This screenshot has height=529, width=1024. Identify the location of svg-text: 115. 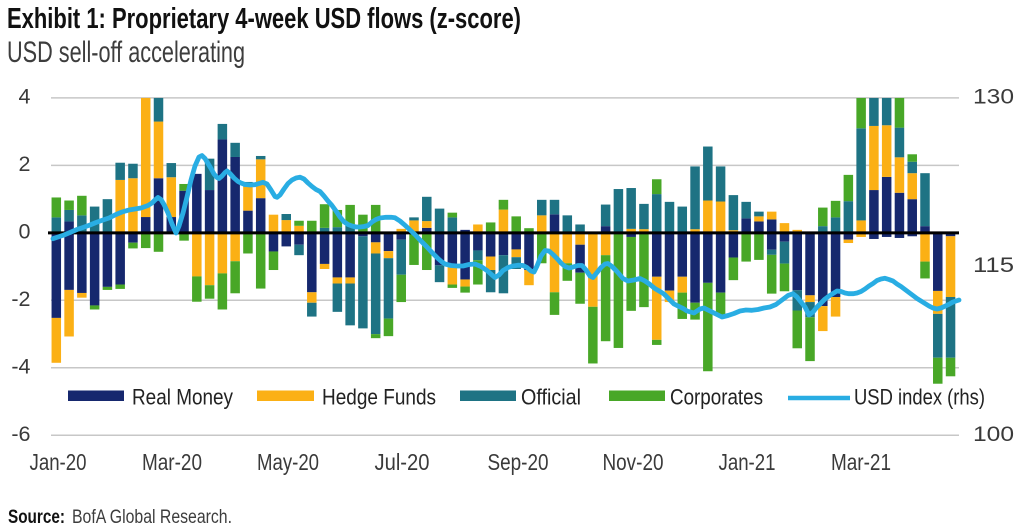
(993, 265).